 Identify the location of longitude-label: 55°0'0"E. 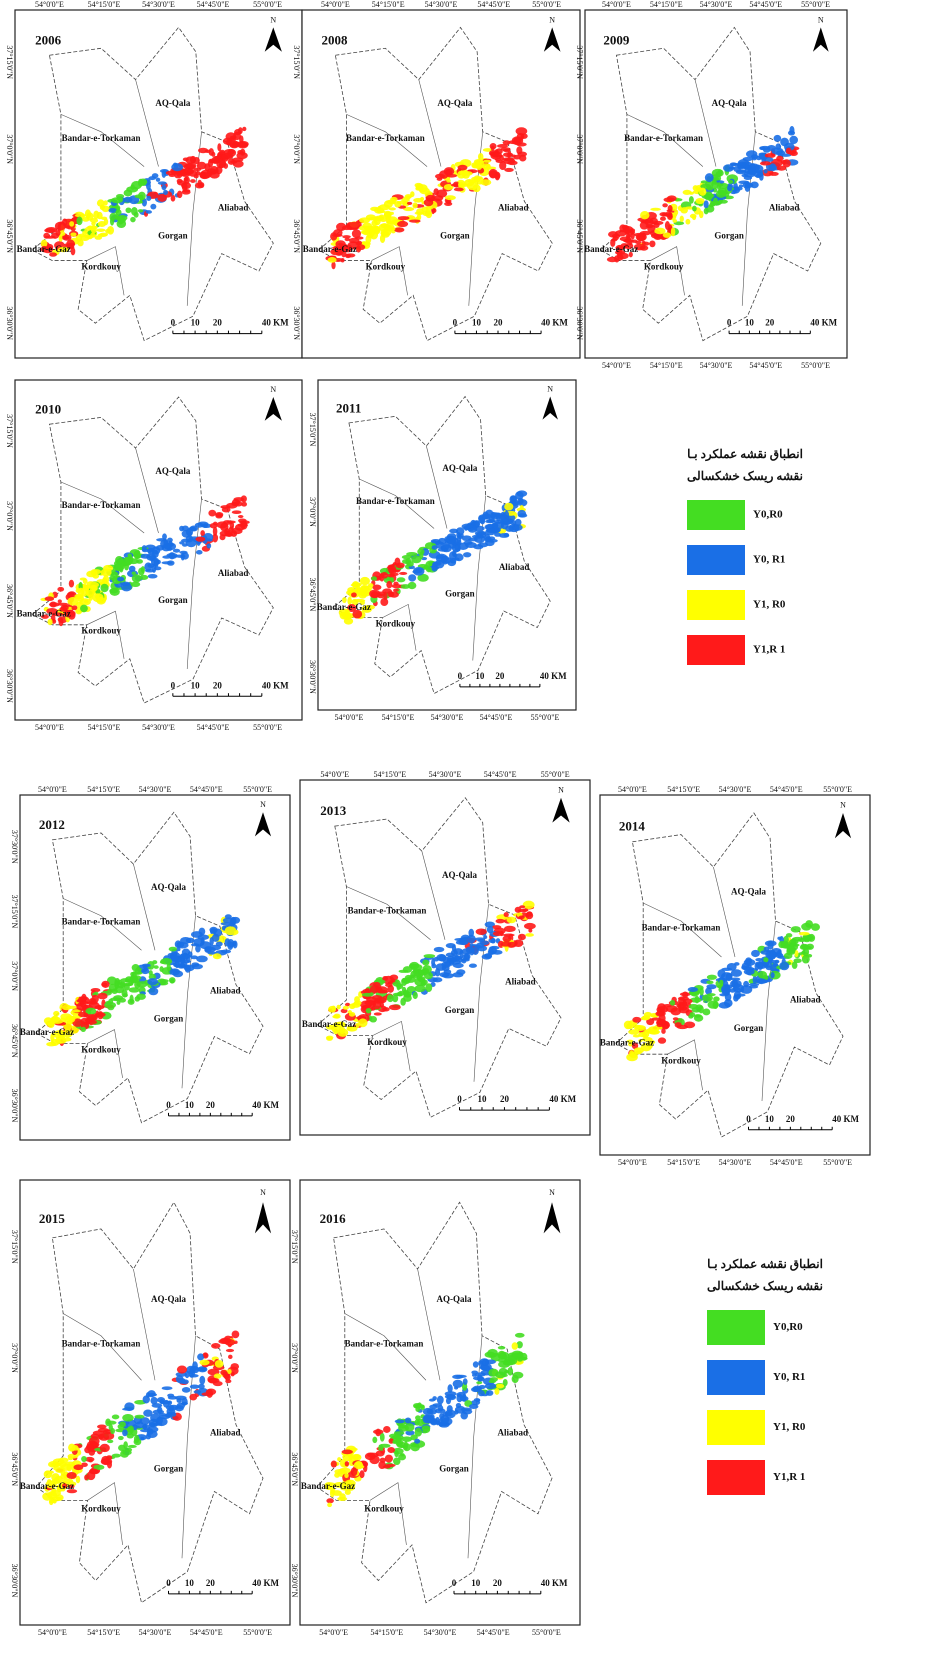
(546, 4).